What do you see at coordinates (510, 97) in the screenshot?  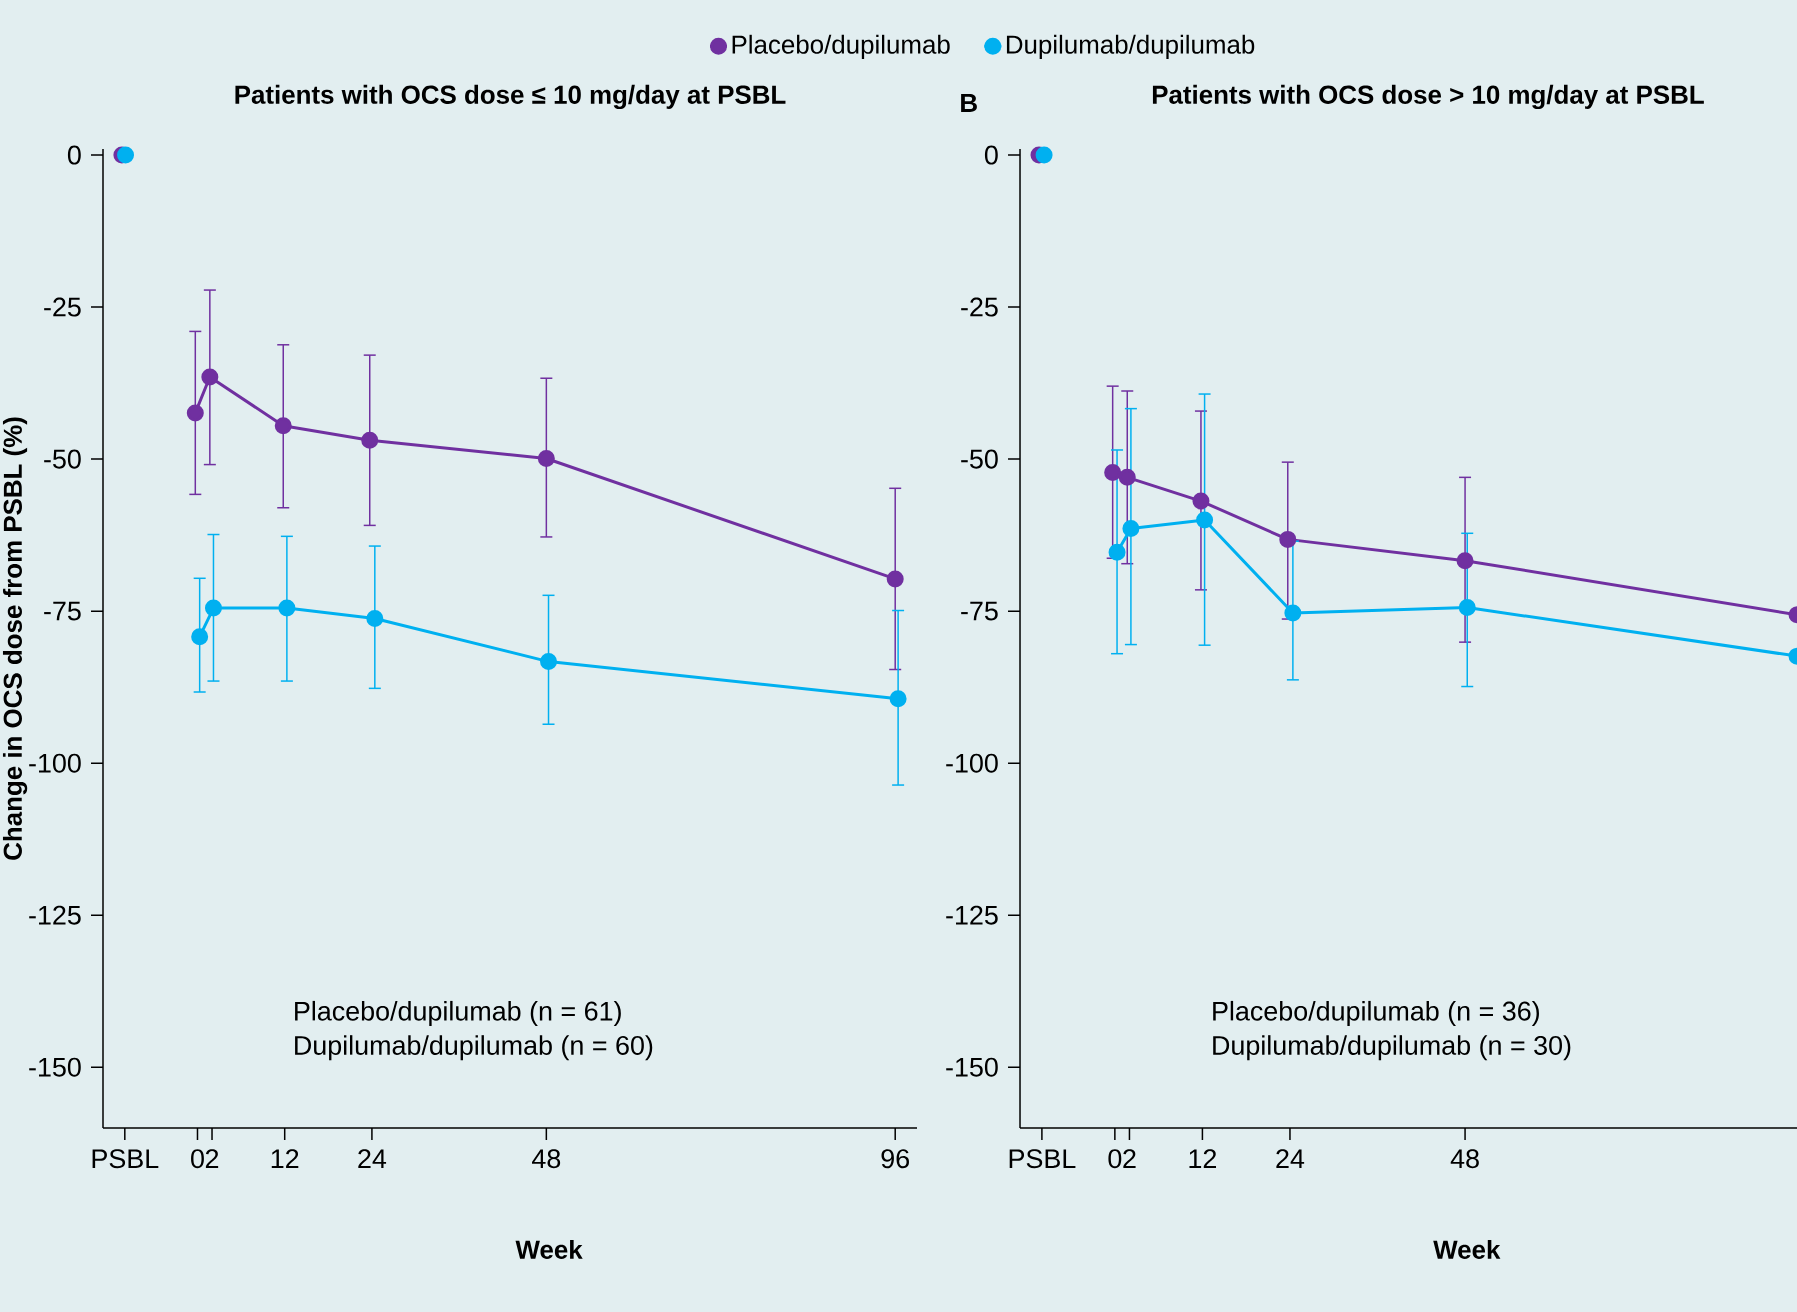 I see `chart-title: Patients with OCS dose ≤ 10 mg/day at PSBL` at bounding box center [510, 97].